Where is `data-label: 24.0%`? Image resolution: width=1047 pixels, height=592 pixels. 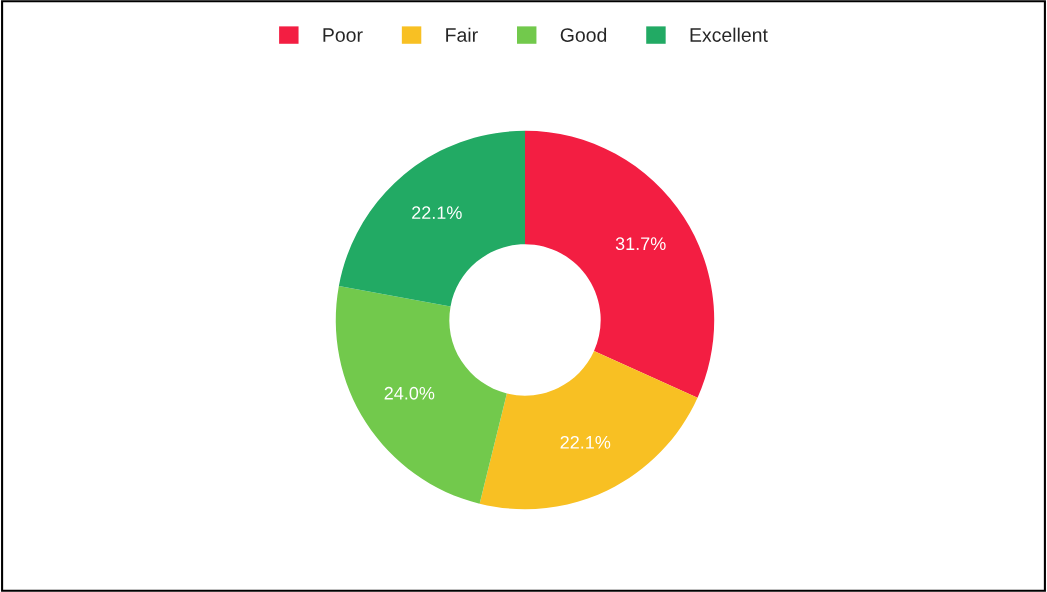
data-label: 24.0% is located at coordinates (409, 393).